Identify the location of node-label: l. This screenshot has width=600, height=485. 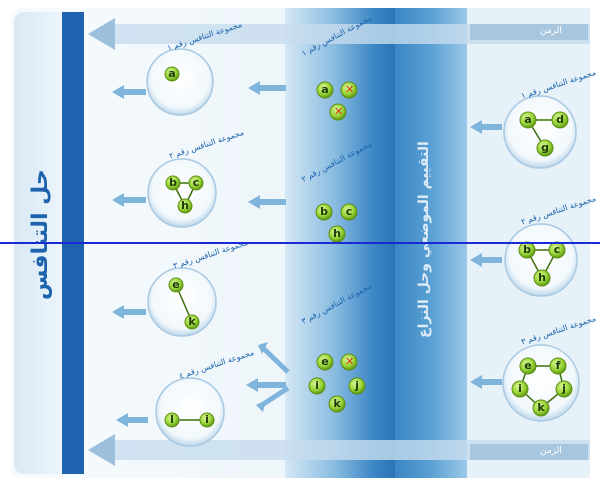
(172, 419).